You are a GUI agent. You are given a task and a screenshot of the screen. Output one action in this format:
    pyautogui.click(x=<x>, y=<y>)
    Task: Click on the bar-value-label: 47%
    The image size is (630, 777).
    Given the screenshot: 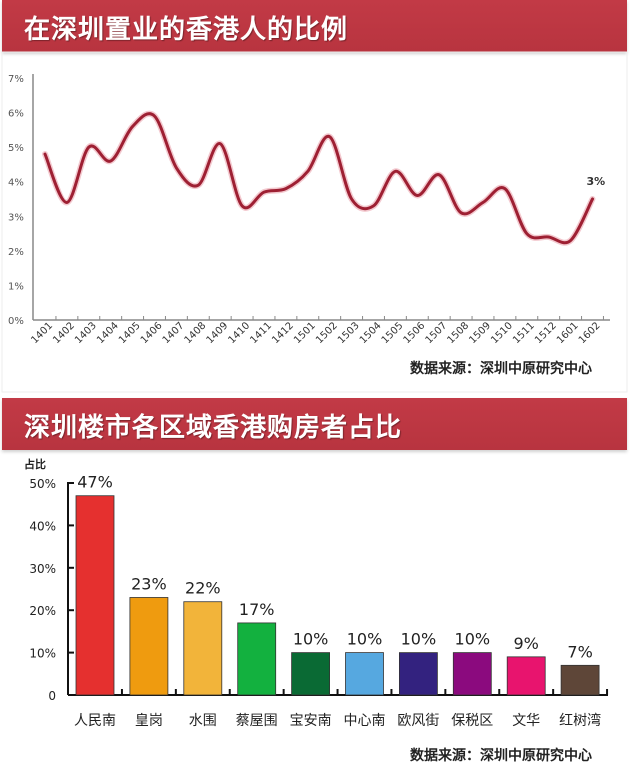 What is the action you would take?
    pyautogui.click(x=95, y=482)
    